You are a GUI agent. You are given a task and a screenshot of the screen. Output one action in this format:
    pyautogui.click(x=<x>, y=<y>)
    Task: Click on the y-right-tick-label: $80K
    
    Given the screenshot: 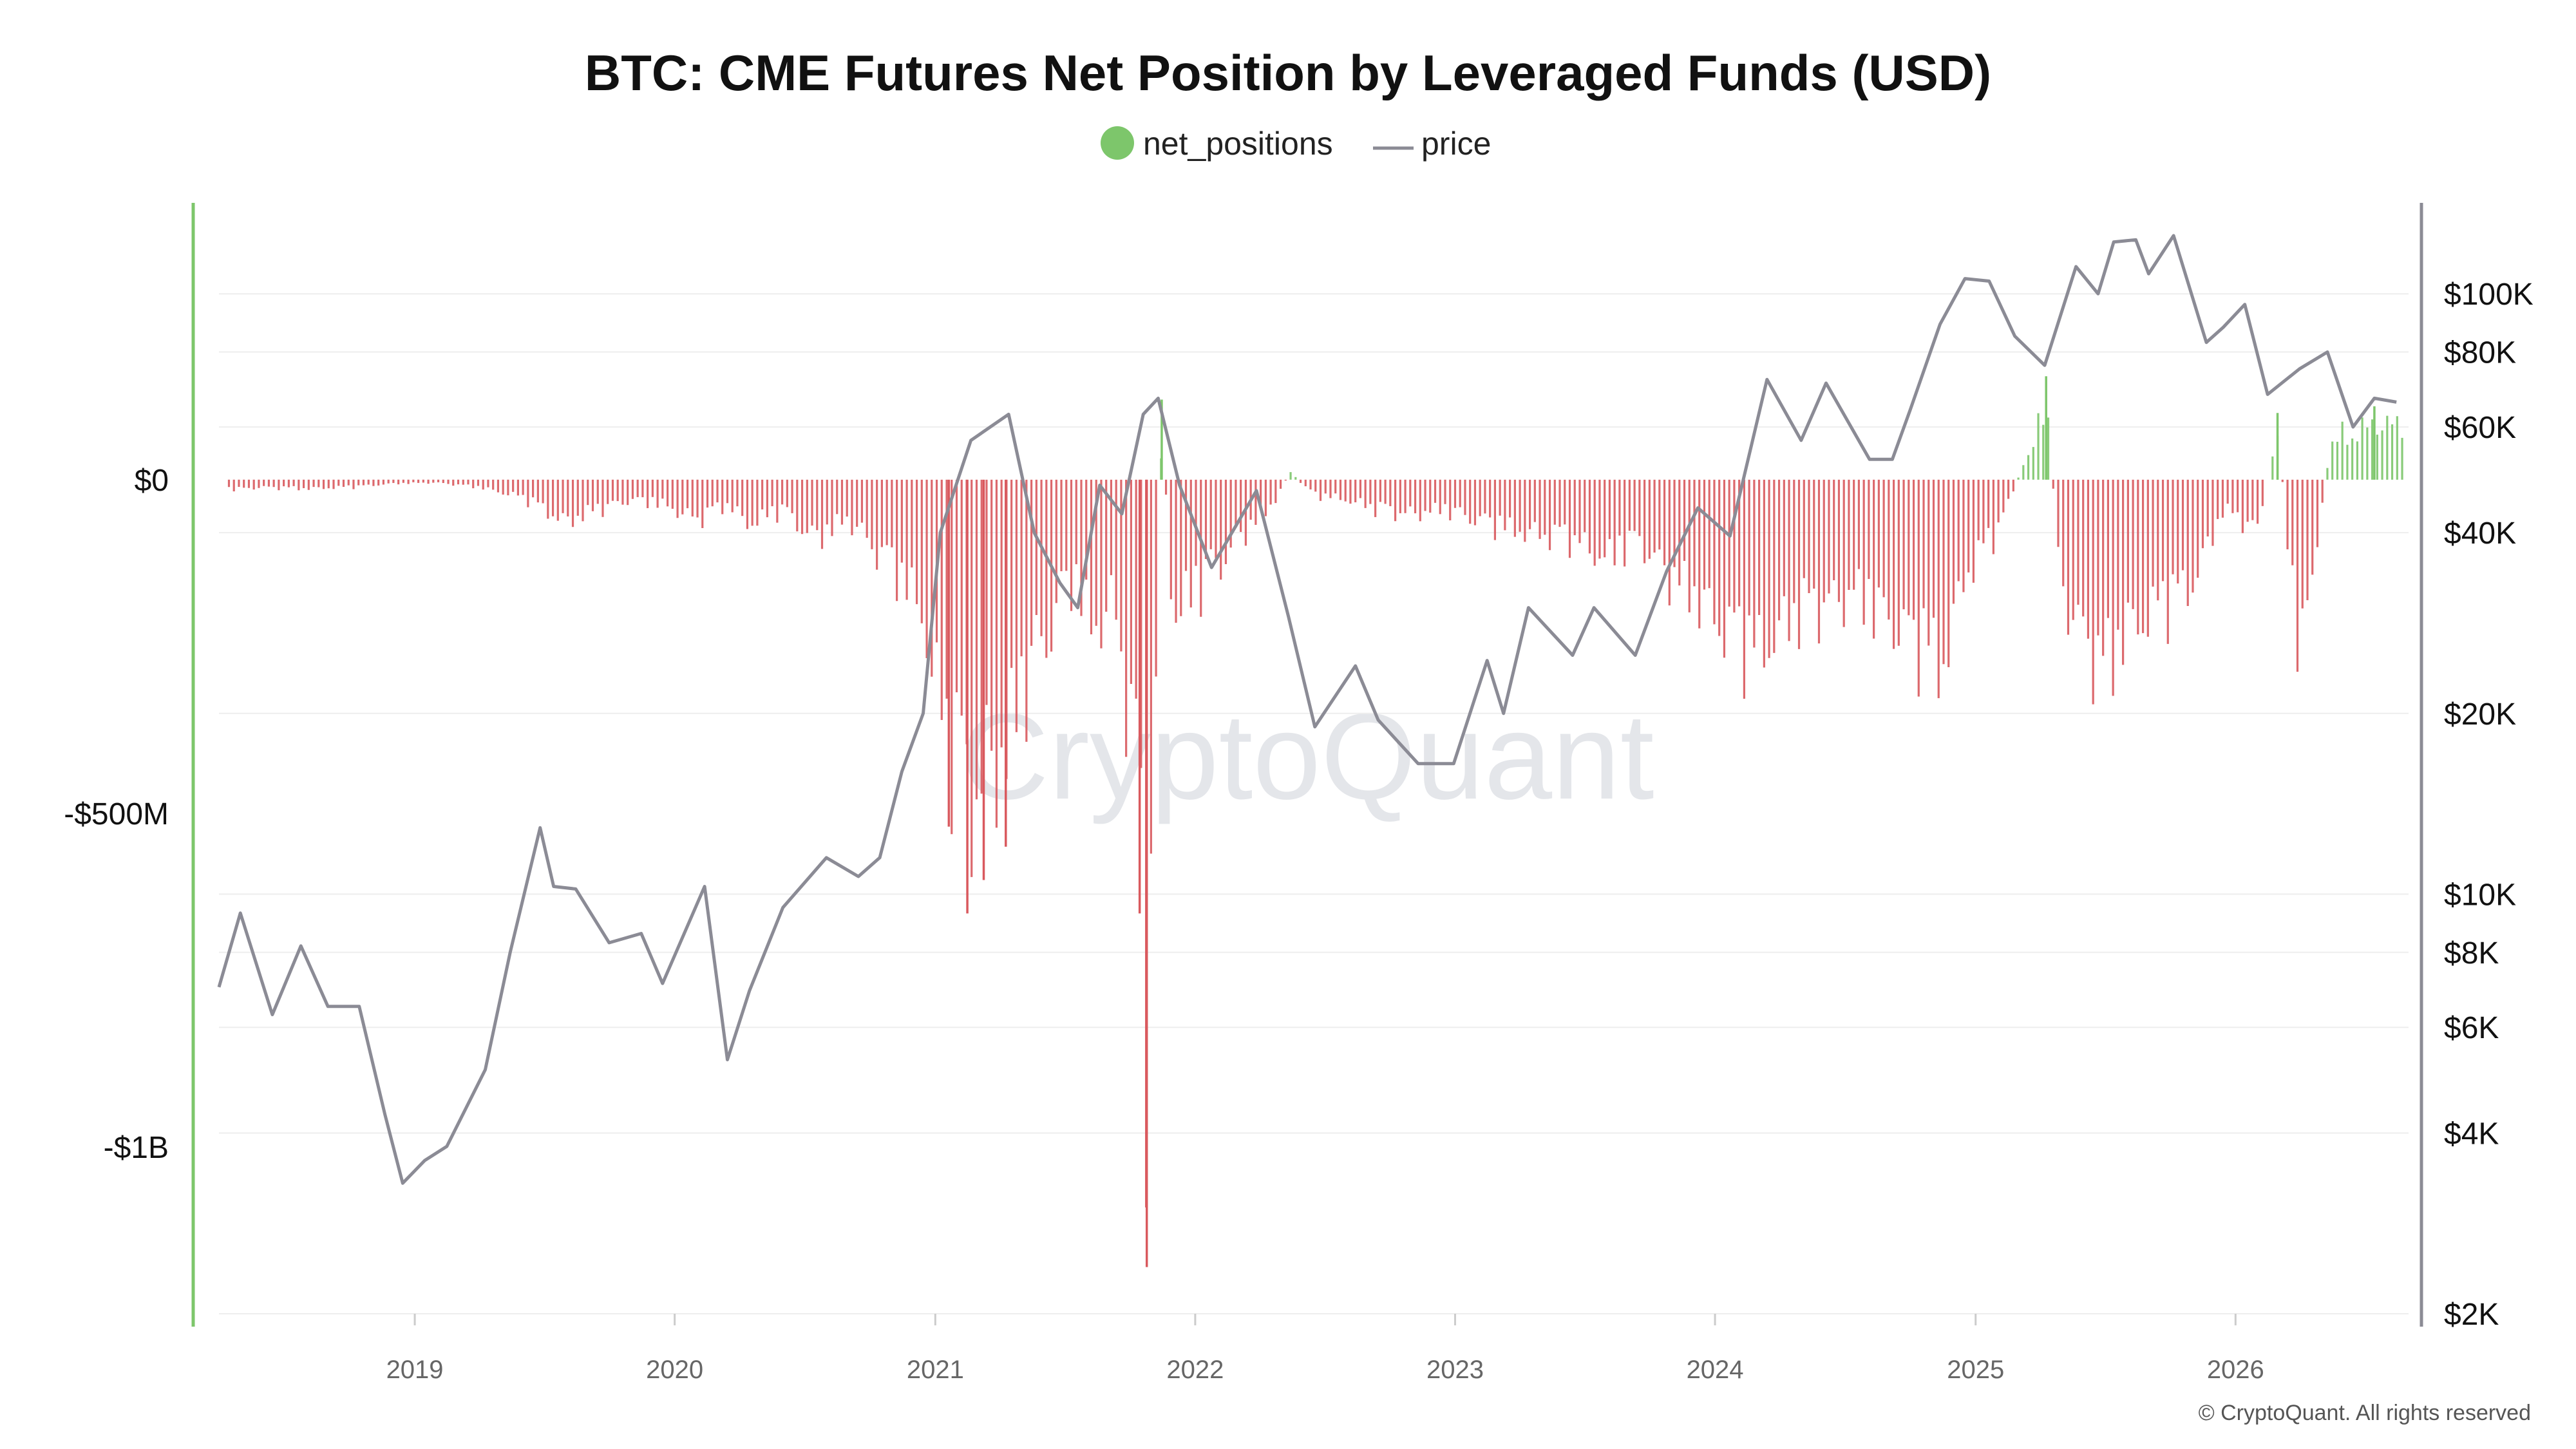 What is the action you would take?
    pyautogui.click(x=2480, y=353)
    